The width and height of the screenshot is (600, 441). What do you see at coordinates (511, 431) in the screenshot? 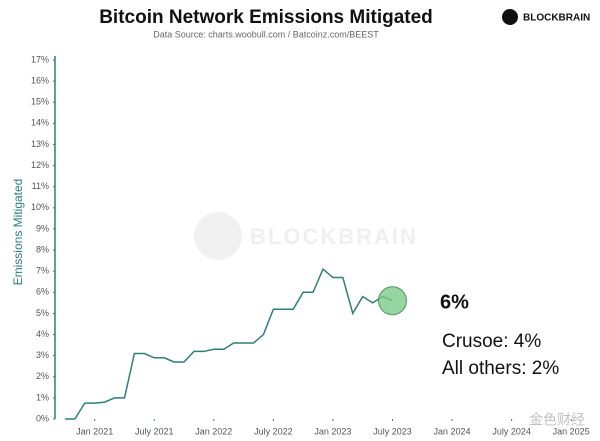
I see `x-tick-label: July 2024` at bounding box center [511, 431].